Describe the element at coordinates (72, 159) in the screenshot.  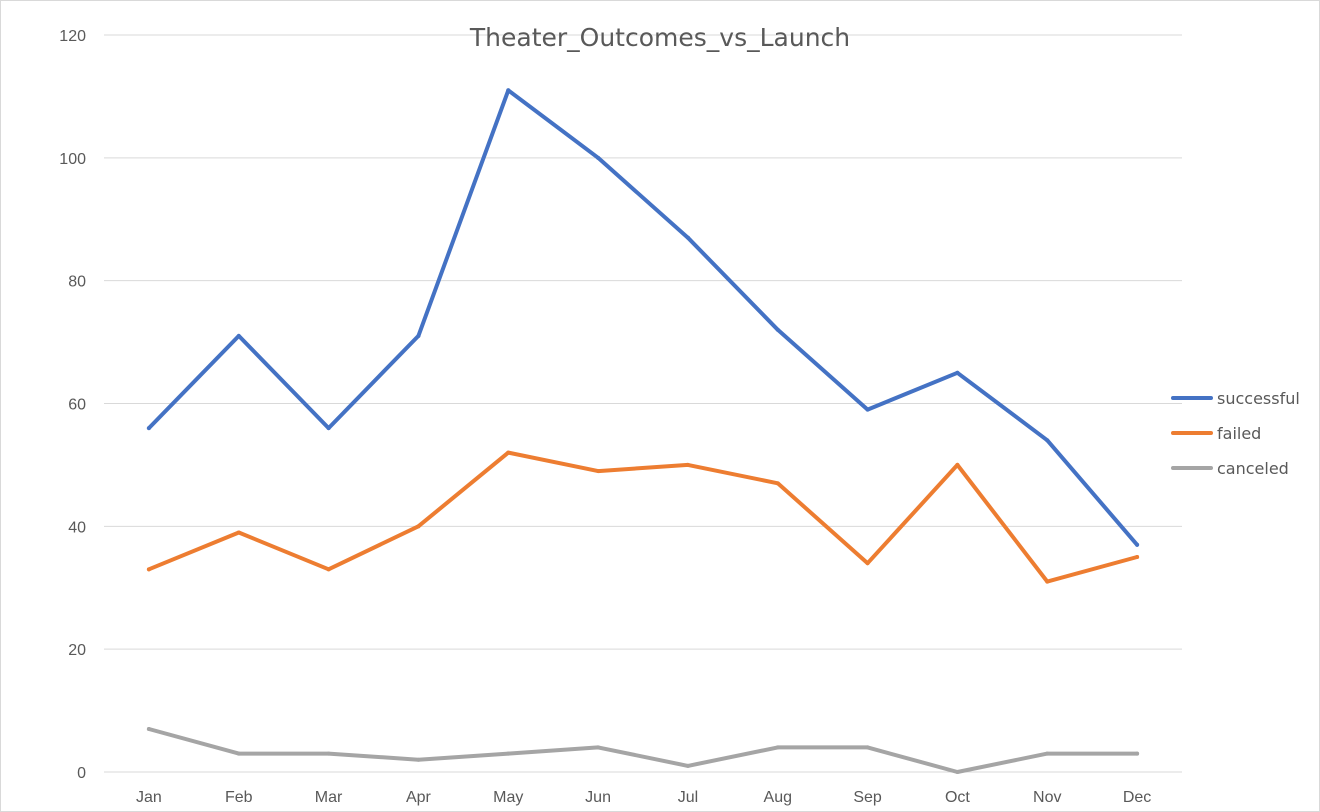
I see `y-tick-label: 100` at that location.